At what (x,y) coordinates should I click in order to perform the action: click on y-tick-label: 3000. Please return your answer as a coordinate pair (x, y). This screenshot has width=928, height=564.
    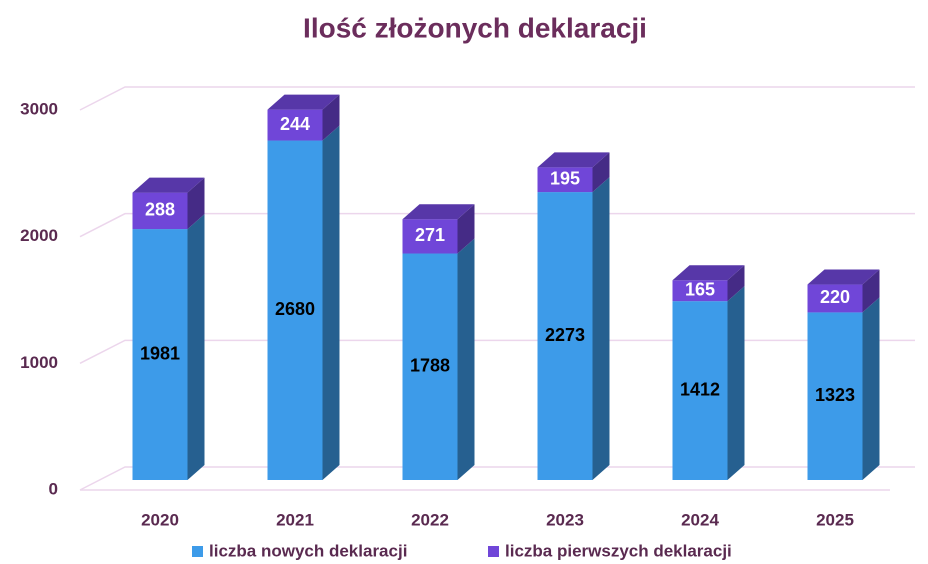
    Looking at the image, I should click on (39, 108).